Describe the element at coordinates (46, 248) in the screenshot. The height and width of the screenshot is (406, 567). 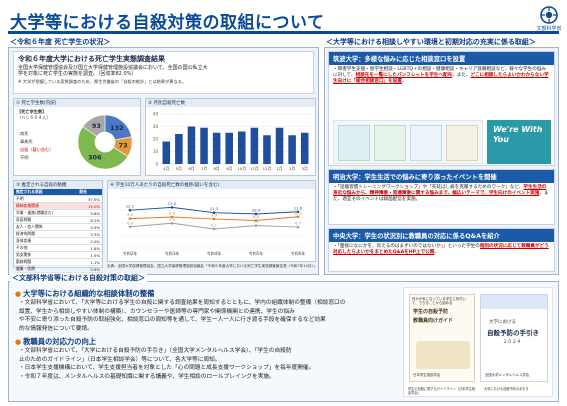
I see `motive-cause: その他` at that location.